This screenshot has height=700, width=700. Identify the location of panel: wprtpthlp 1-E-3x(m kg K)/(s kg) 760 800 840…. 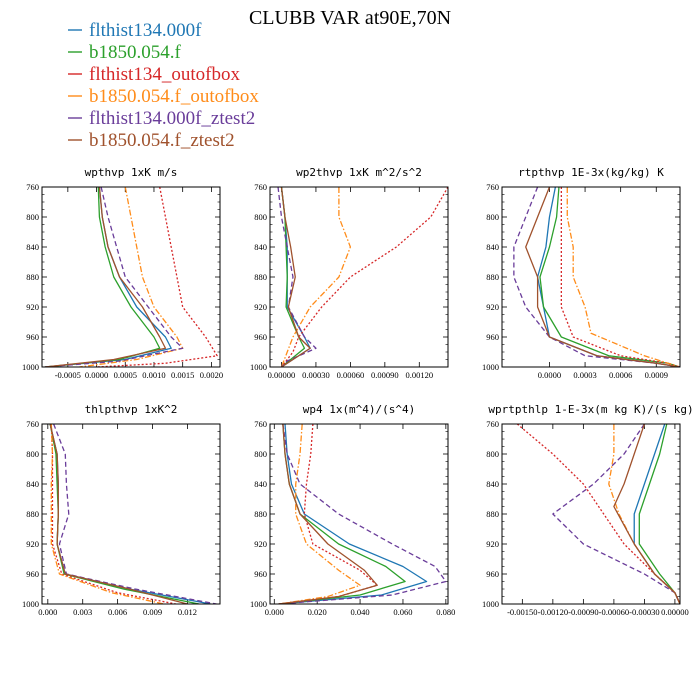
(588, 510).